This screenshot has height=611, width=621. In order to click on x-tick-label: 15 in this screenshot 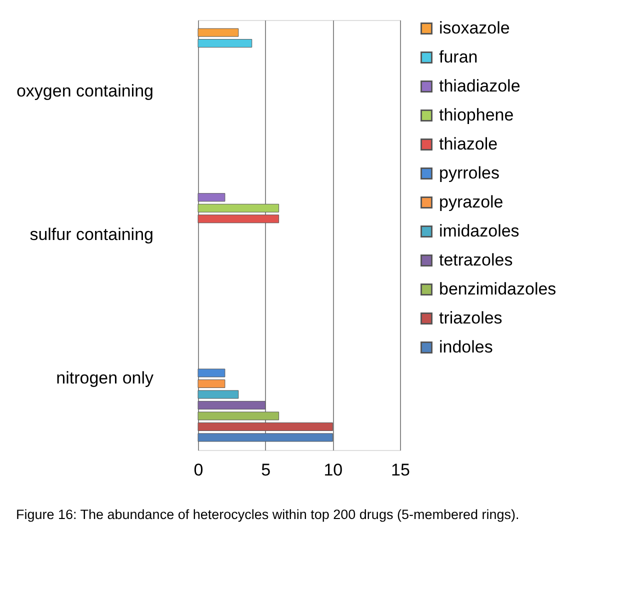, I will do `click(400, 470)`.